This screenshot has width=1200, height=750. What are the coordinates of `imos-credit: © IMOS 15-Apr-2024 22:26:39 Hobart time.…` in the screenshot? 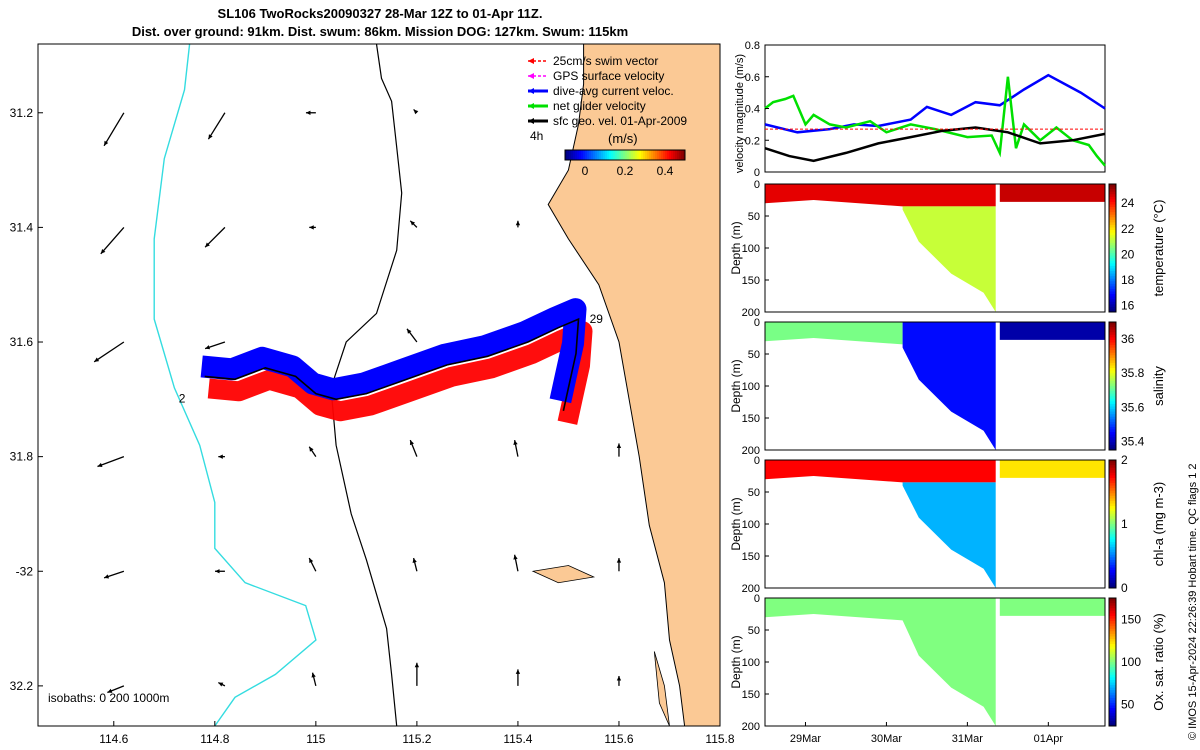 It's located at (1193, 601).